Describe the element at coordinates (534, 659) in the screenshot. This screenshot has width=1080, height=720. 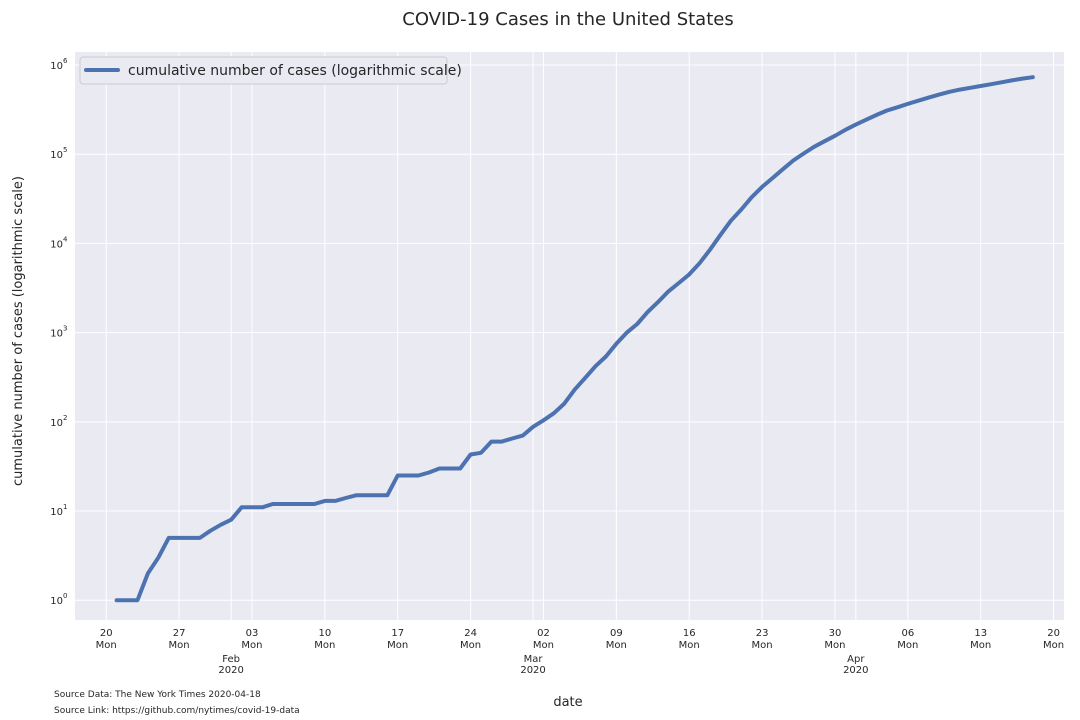
I see `month-tick-month: Mar` at that location.